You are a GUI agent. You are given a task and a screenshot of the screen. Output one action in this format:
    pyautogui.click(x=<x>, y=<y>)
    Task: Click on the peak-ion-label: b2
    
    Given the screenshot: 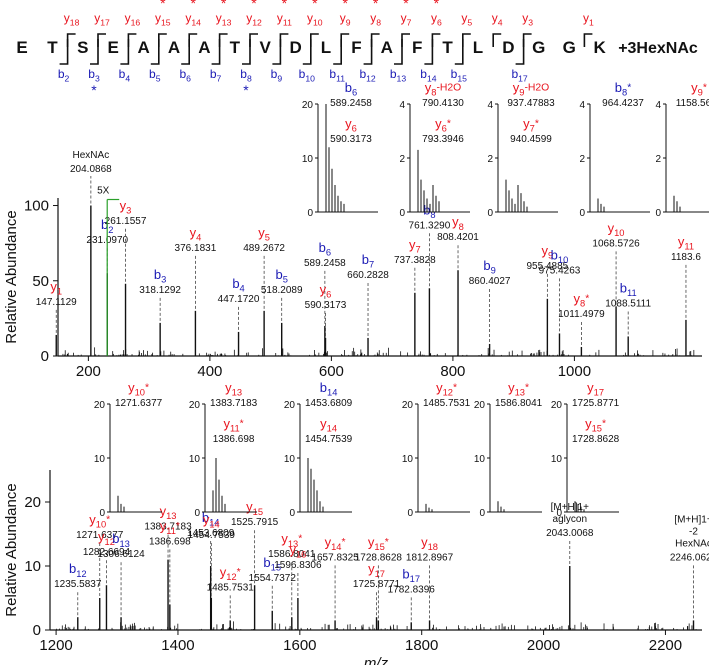 What is the action you would take?
    pyautogui.click(x=107, y=226)
    